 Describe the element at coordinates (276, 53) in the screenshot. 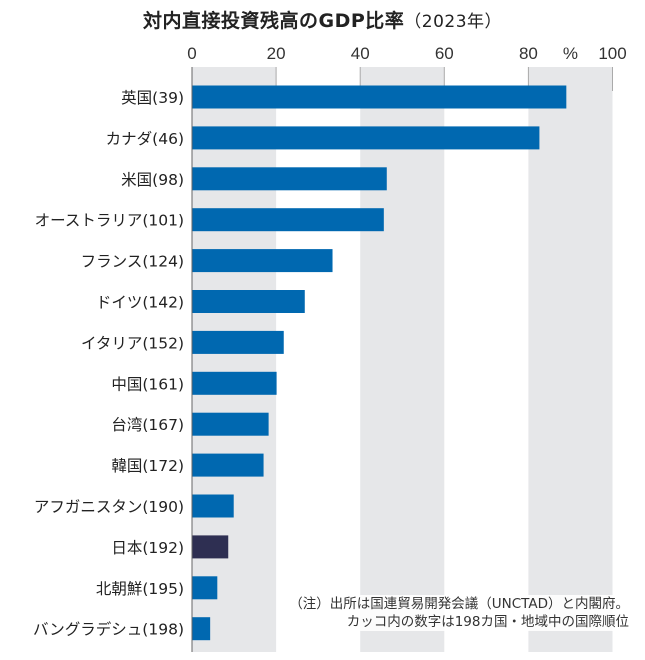

I see `x-tick-label: 20` at that location.